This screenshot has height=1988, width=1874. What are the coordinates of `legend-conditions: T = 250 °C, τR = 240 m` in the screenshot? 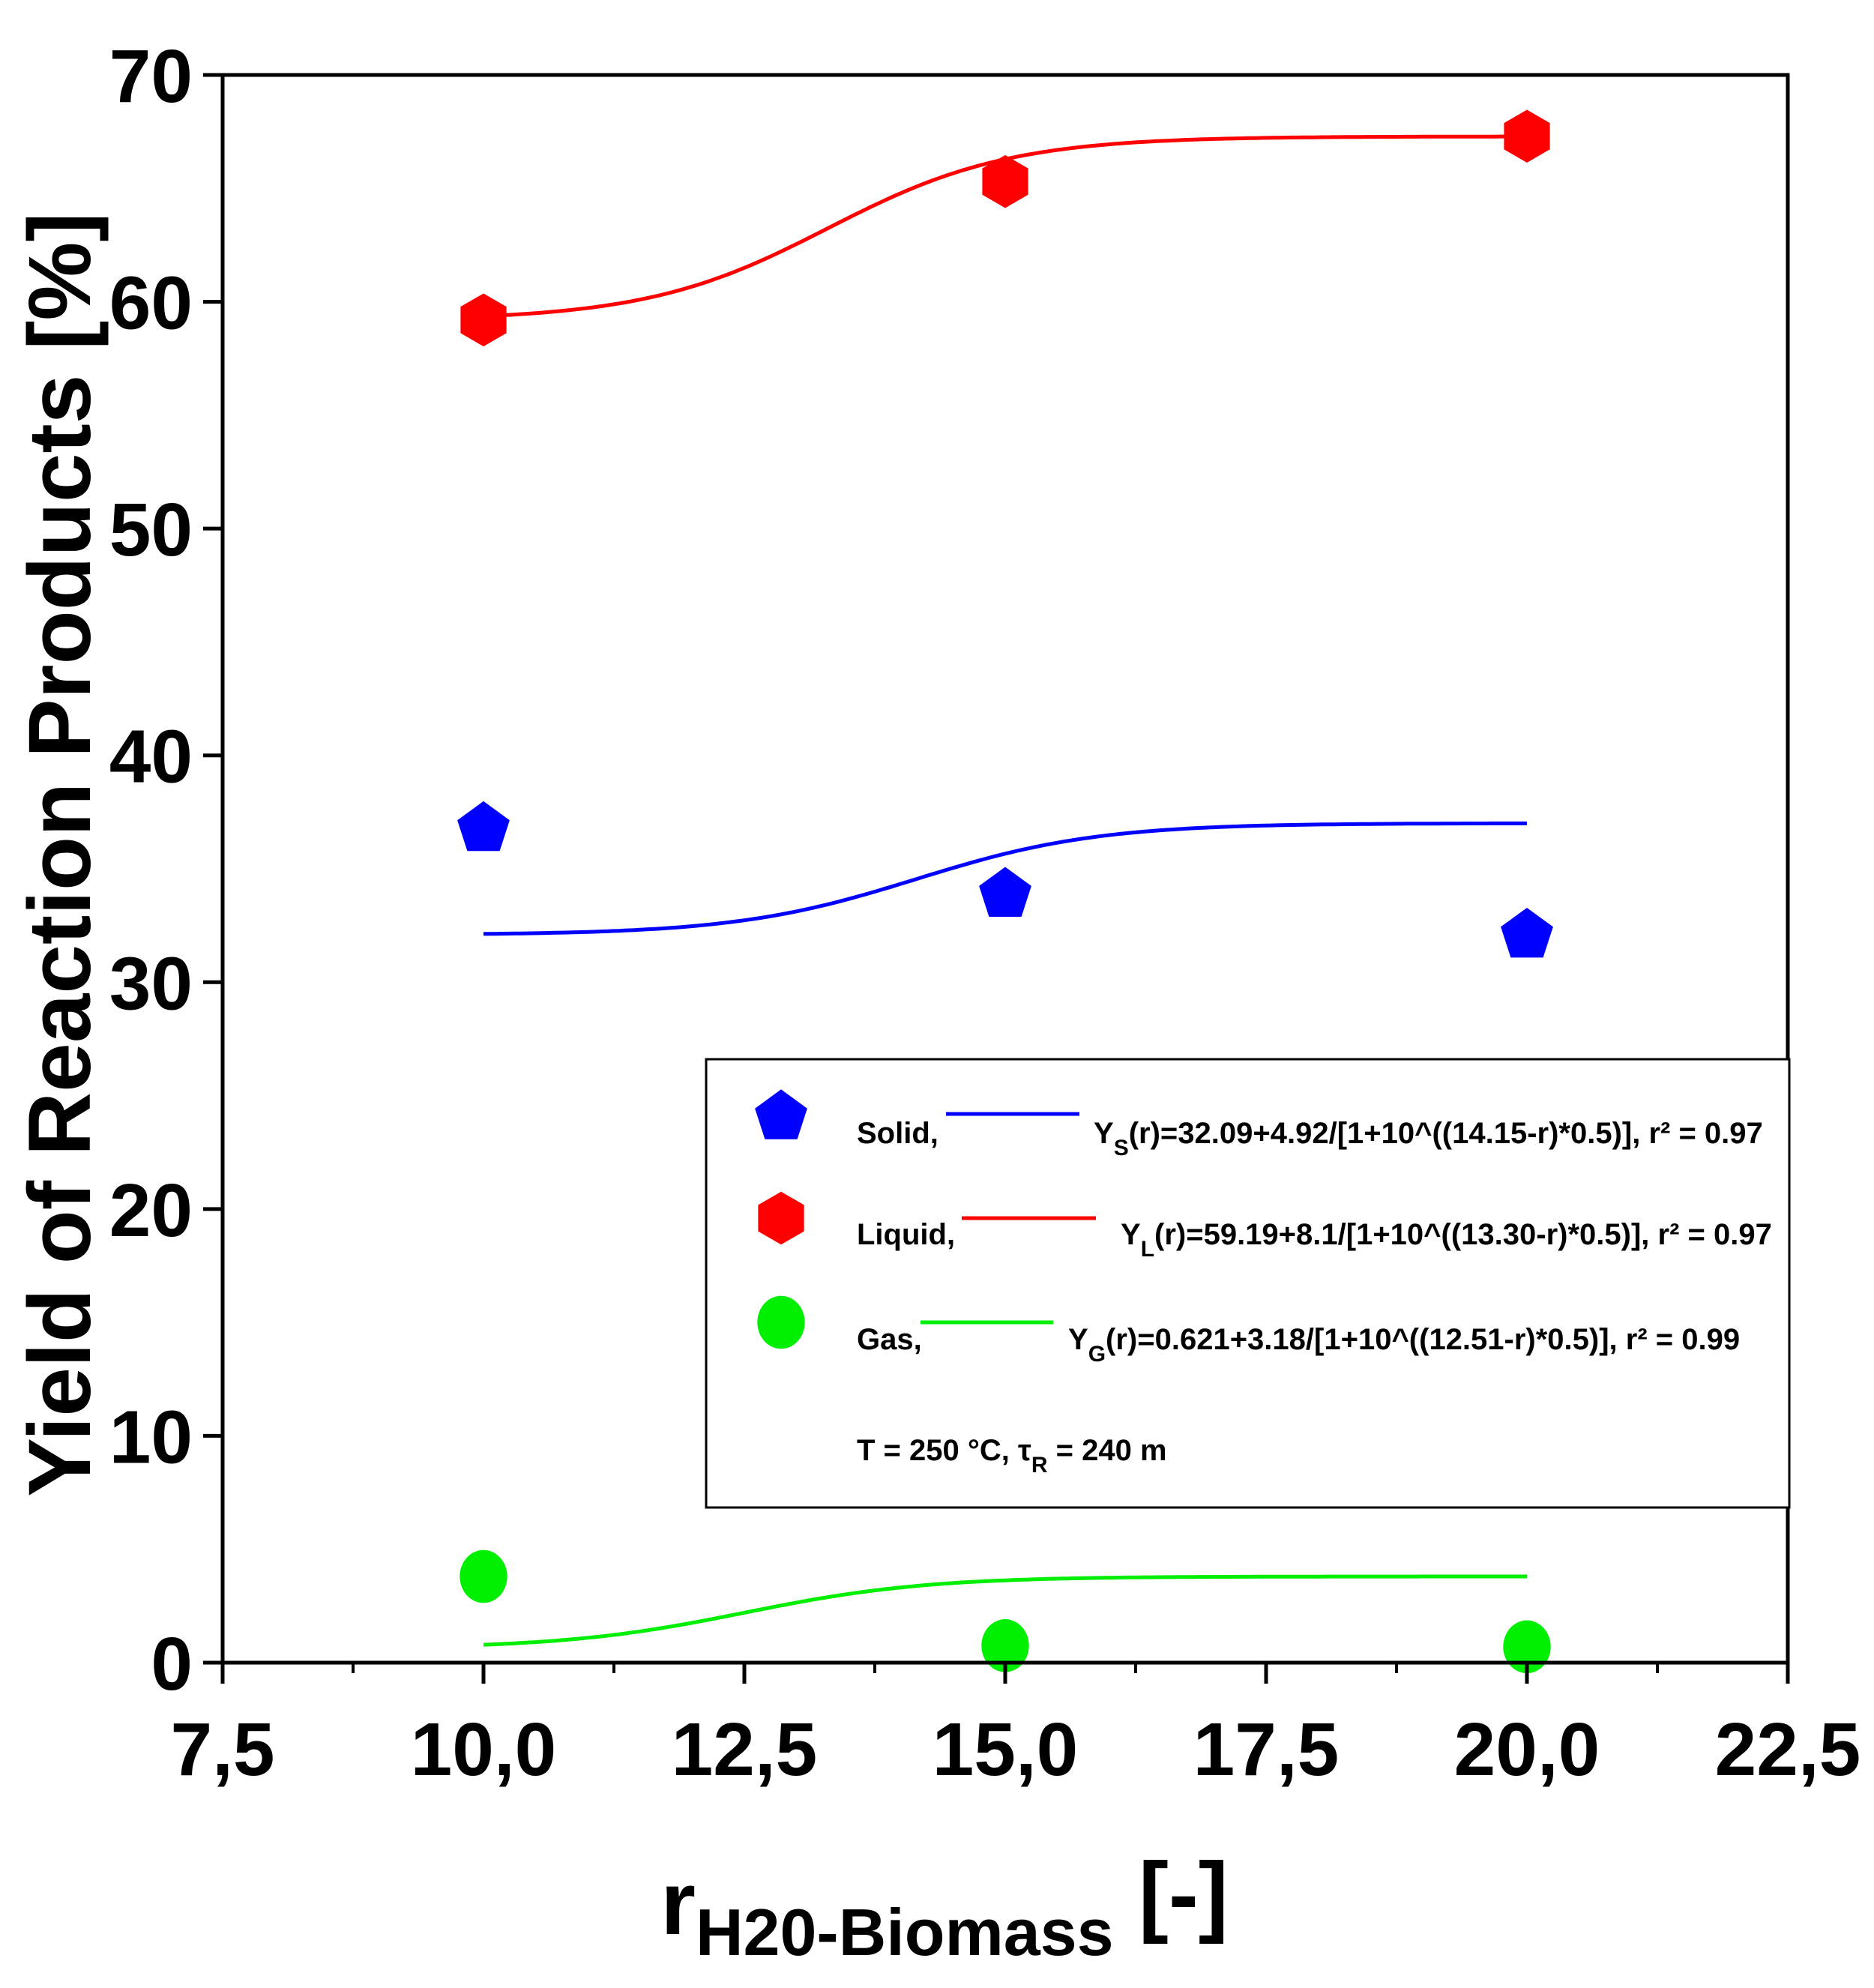 It's located at (1012, 1456).